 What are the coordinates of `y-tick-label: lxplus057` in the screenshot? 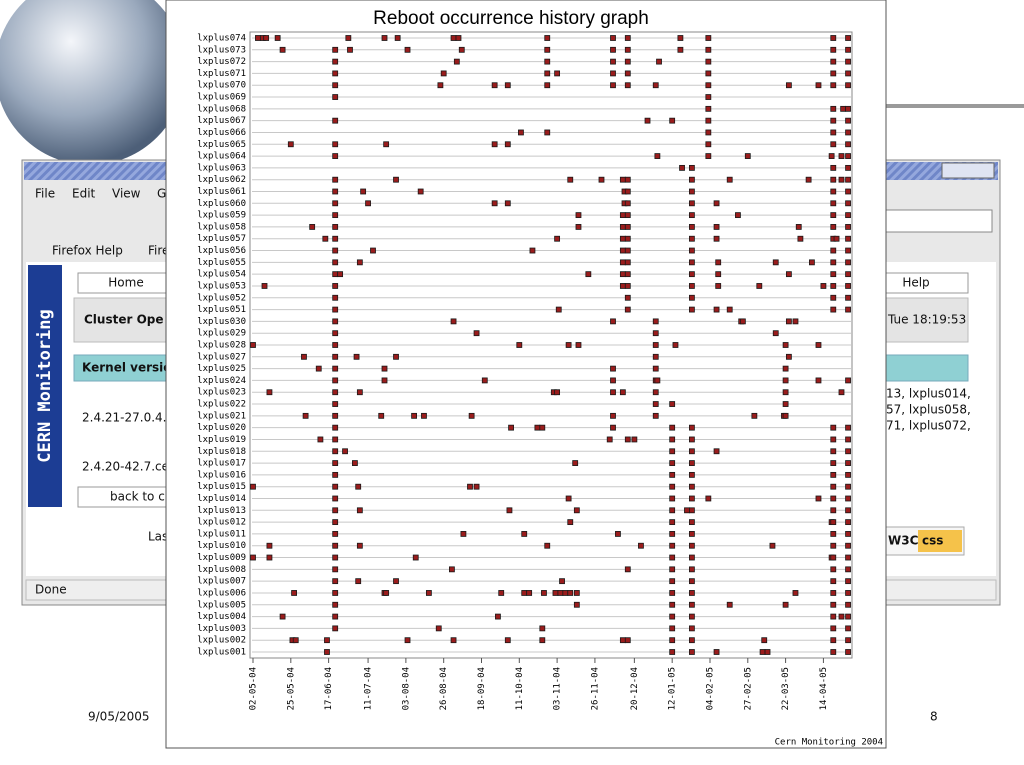 It's located at (221, 239).